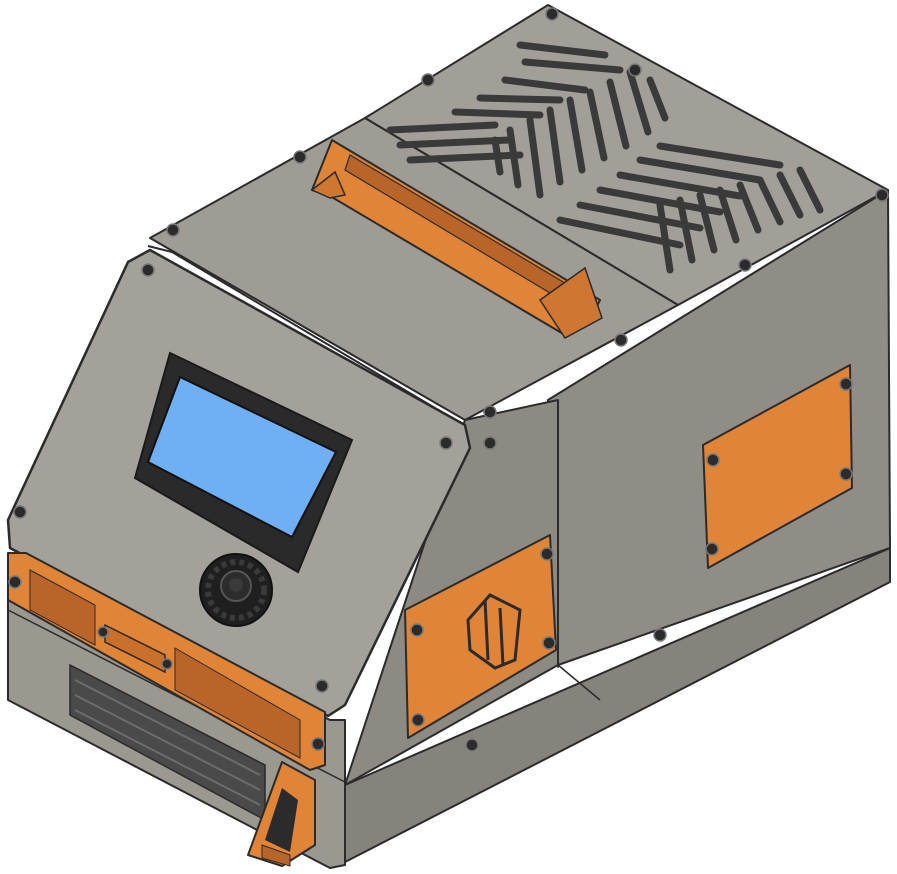 The image size is (897, 874). What do you see at coordinates (328, 184) in the screenshot?
I see `handle-rear-leg` at bounding box center [328, 184].